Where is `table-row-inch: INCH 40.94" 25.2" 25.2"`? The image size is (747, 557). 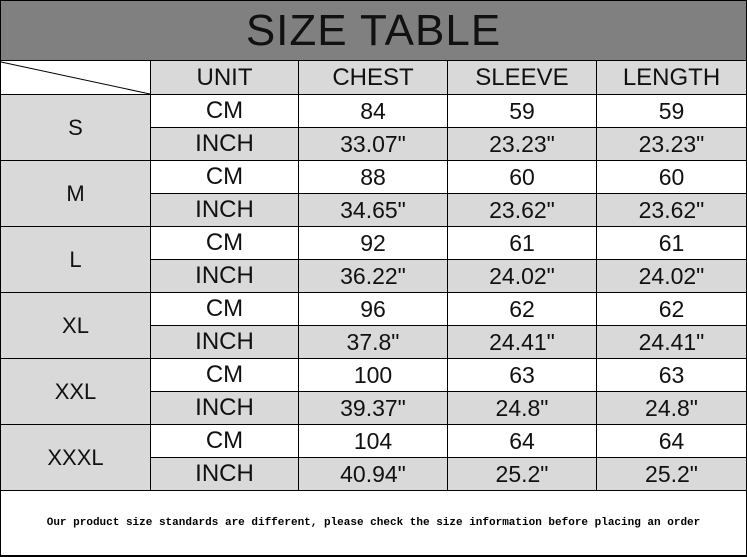
table-row-inch: INCH 40.94" 25.2" 25.2" is located at coordinates (374, 474).